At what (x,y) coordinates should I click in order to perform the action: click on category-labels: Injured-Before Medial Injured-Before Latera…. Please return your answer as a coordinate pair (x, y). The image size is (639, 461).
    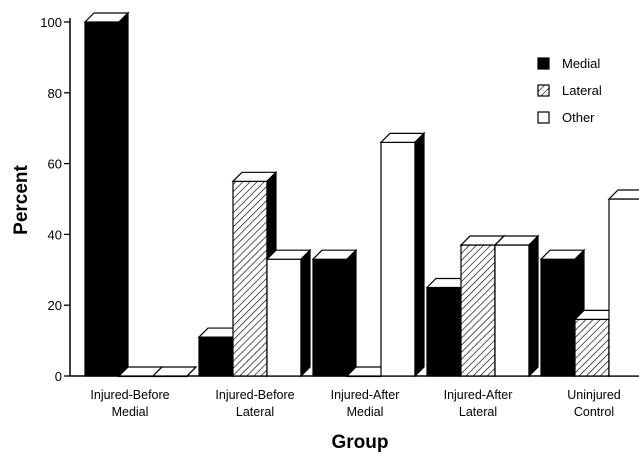
    Looking at the image, I should click on (355, 403).